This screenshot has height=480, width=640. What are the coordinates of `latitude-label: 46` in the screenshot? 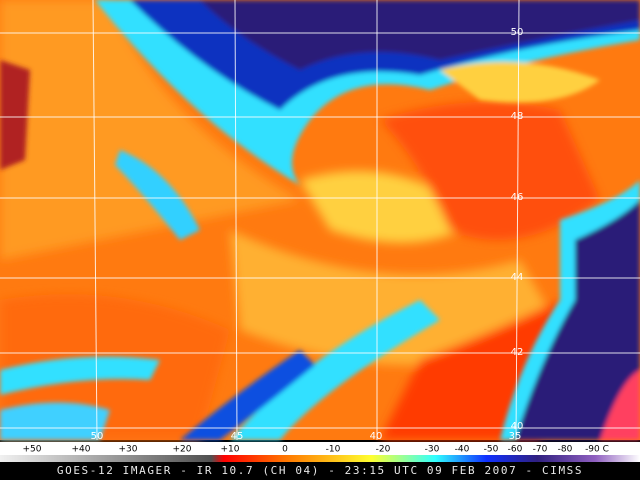 It's located at (517, 197).